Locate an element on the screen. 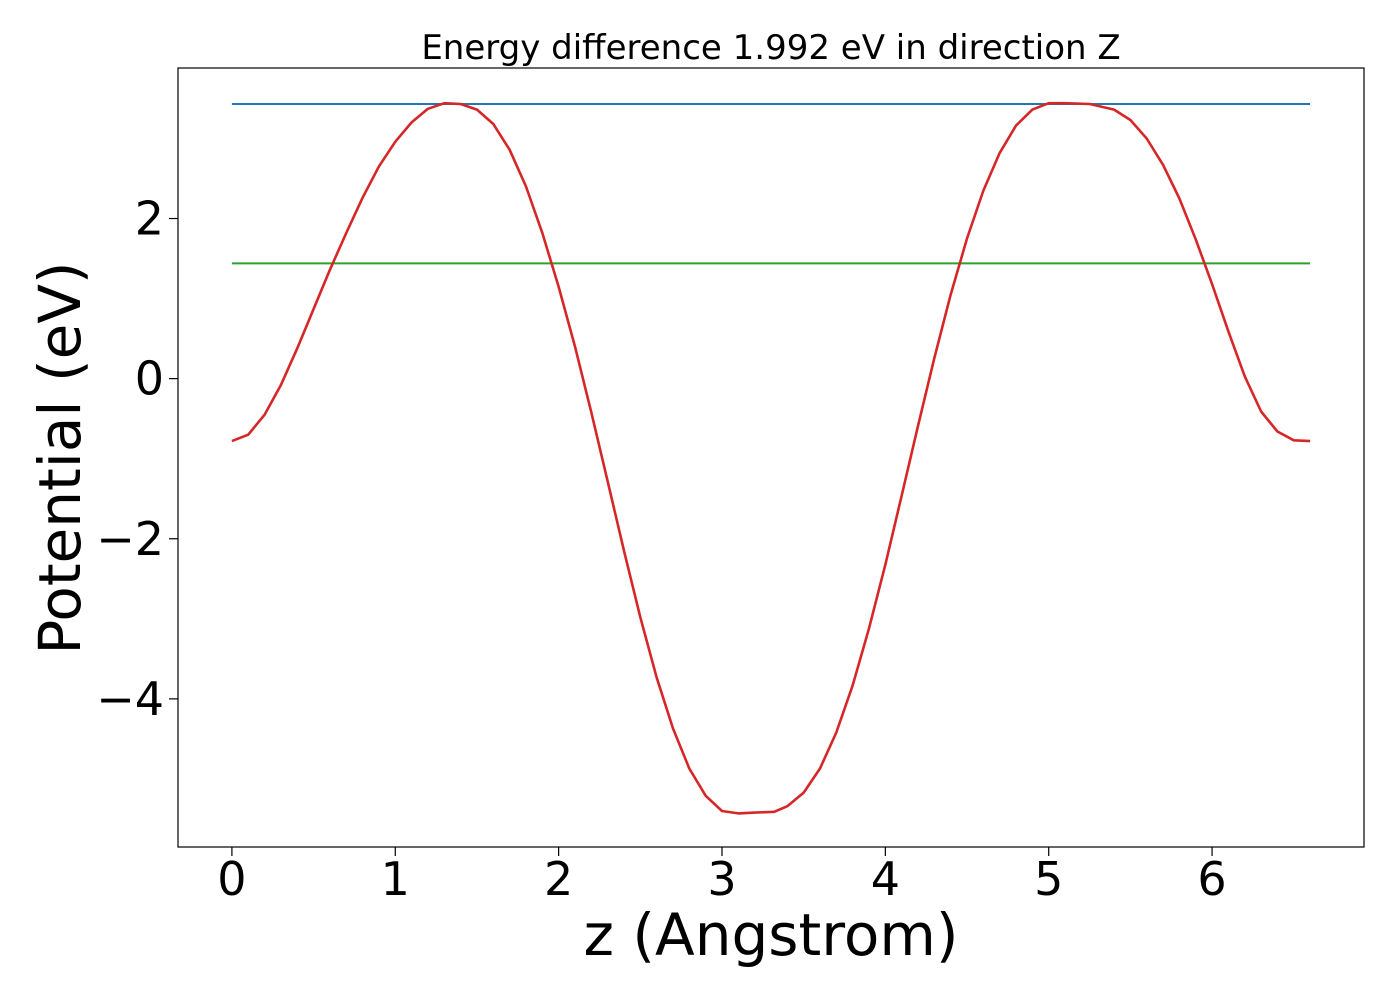  x-axis-label: z (Angstrom) is located at coordinates (771, 935).